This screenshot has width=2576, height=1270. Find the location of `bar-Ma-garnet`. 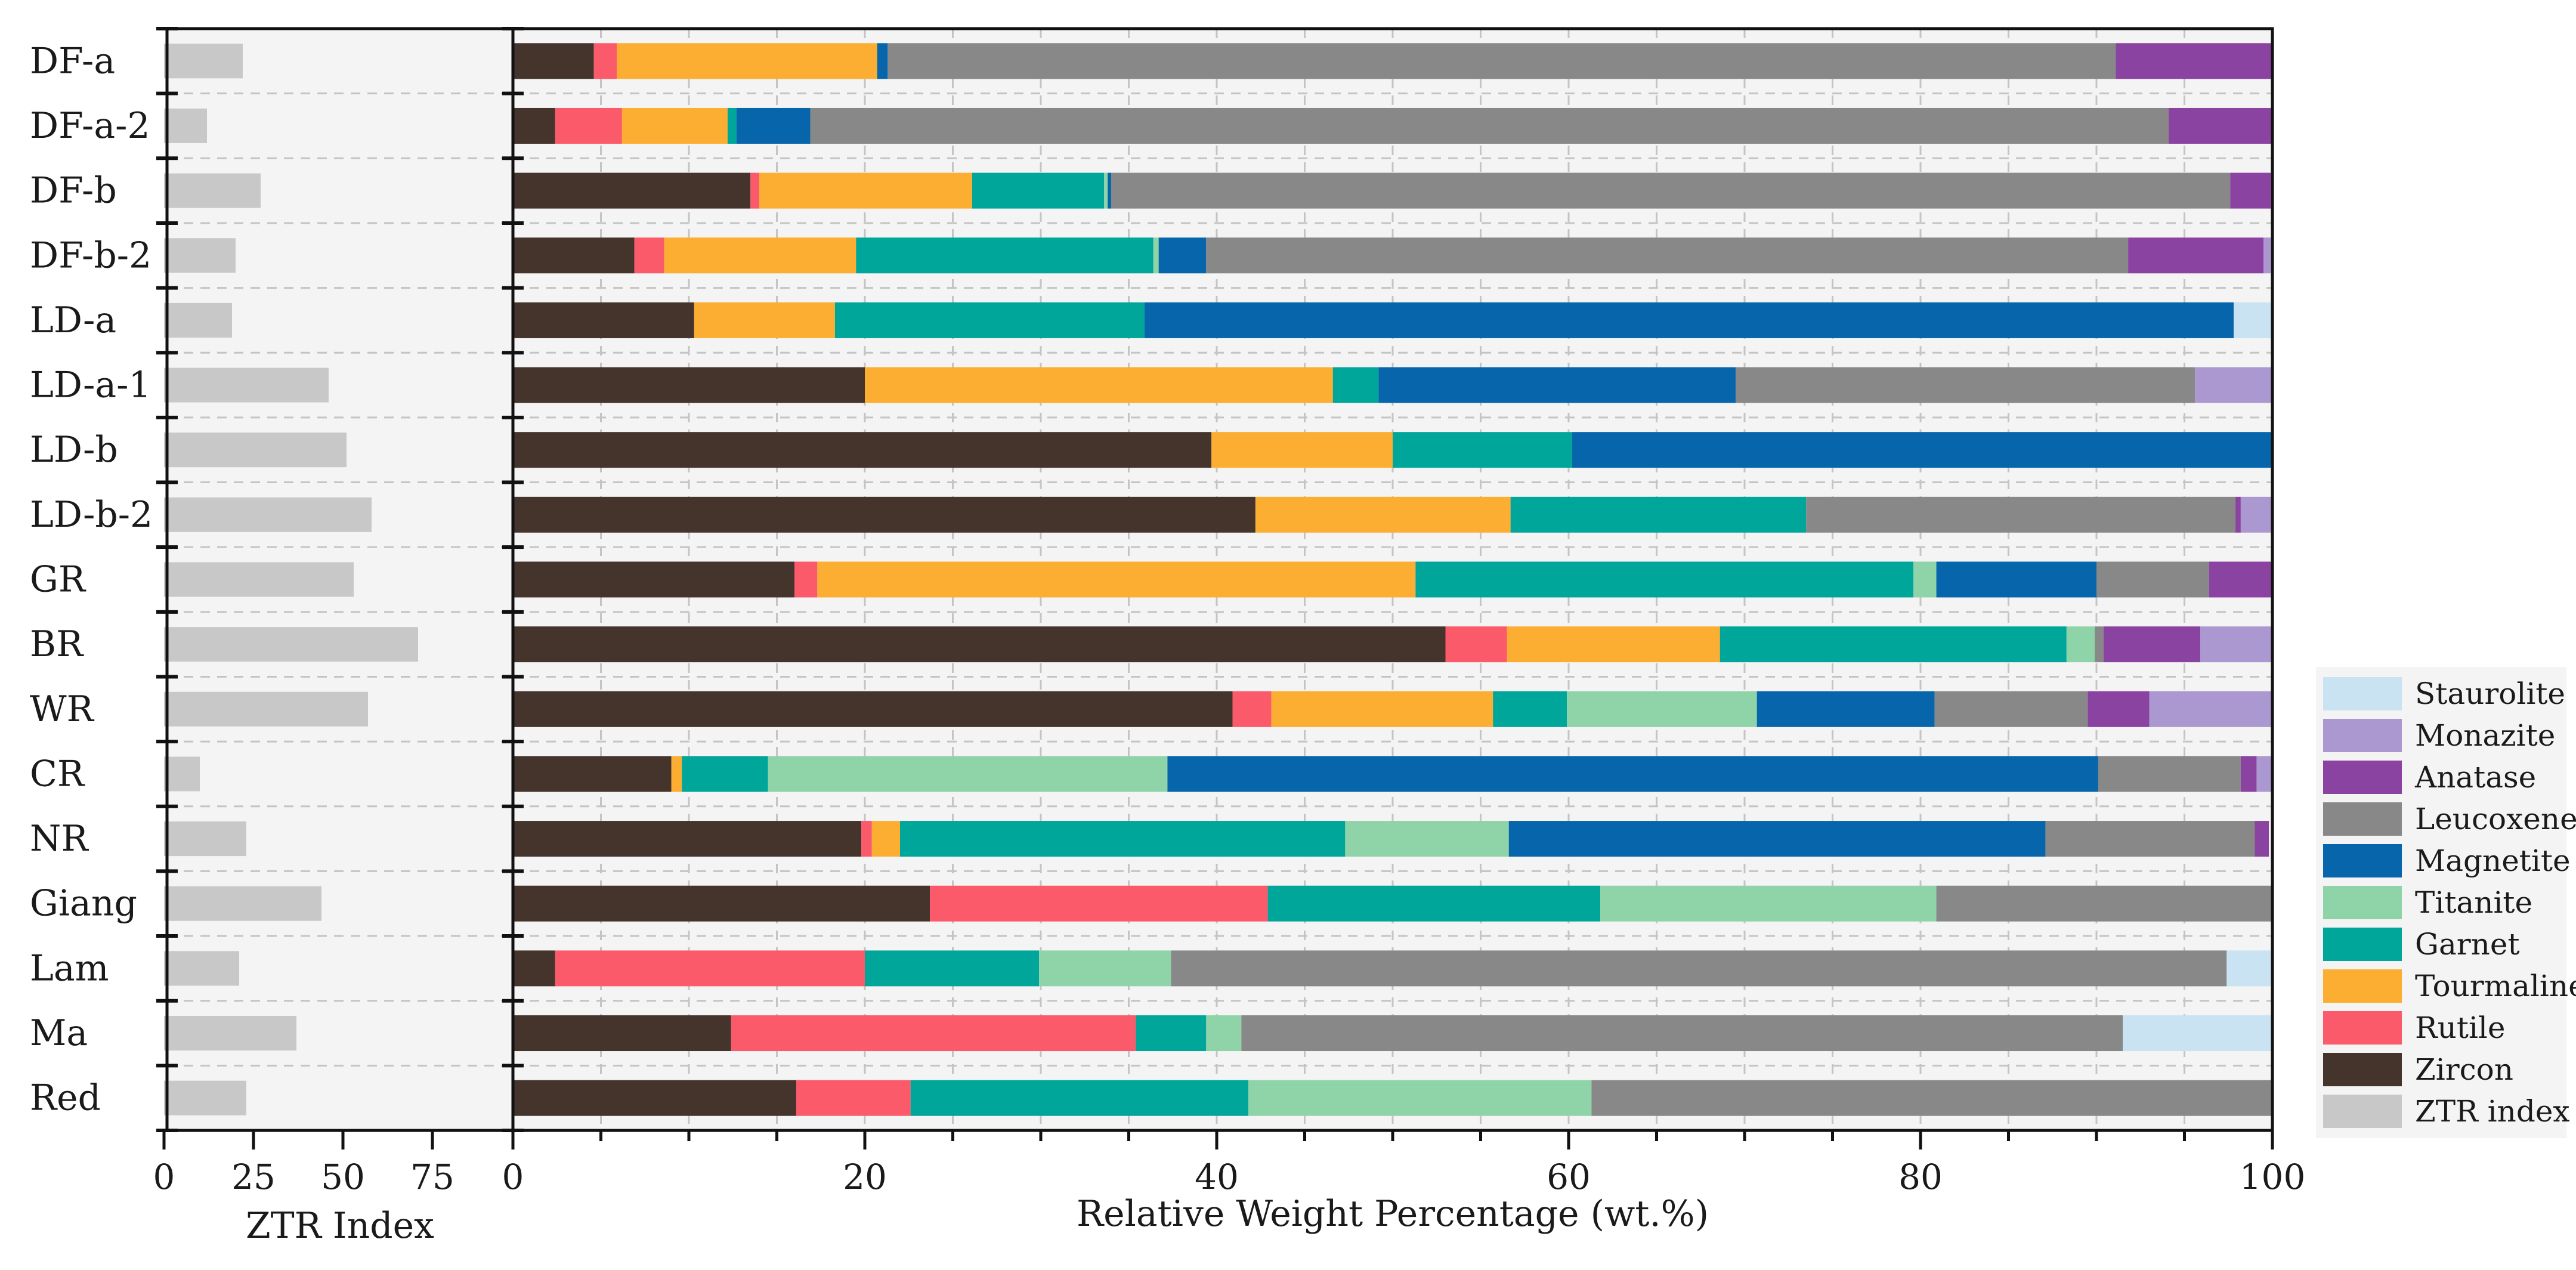

bar-Ma-garnet is located at coordinates (1171, 1033).